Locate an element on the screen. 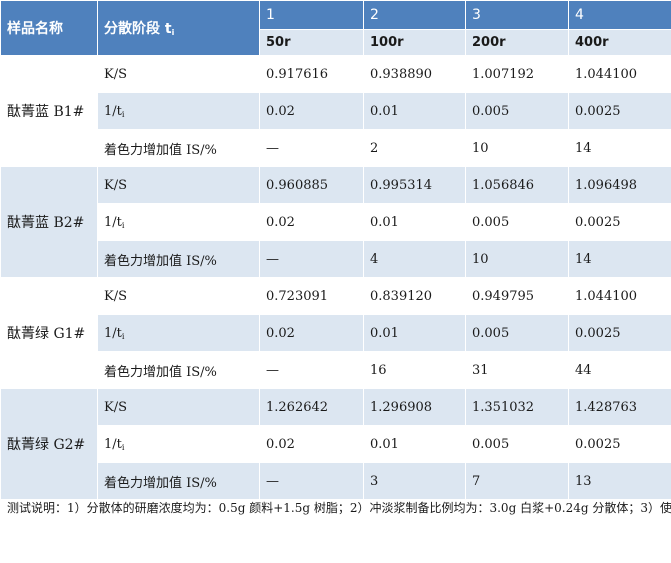 The image size is (671, 563). stage-number: 2 is located at coordinates (414, 15).